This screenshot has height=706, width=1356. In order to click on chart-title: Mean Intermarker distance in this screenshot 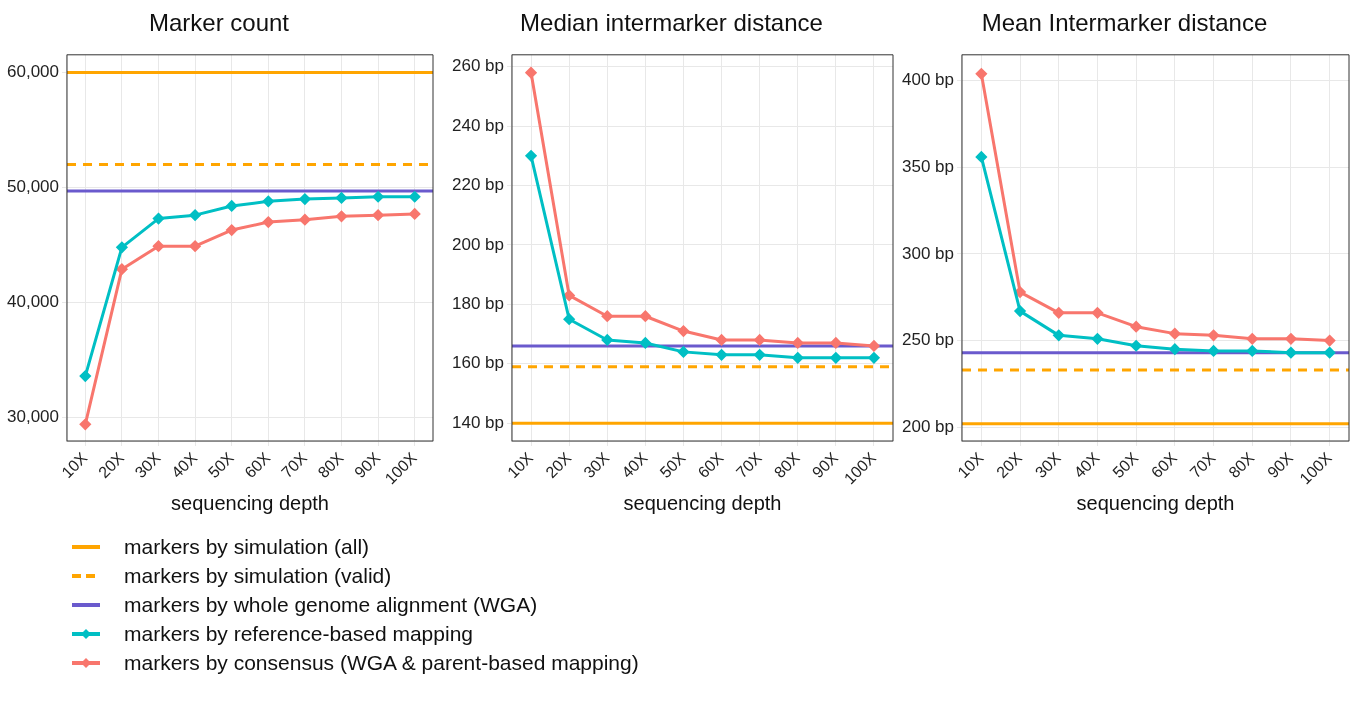, I will do `click(1124, 23)`.